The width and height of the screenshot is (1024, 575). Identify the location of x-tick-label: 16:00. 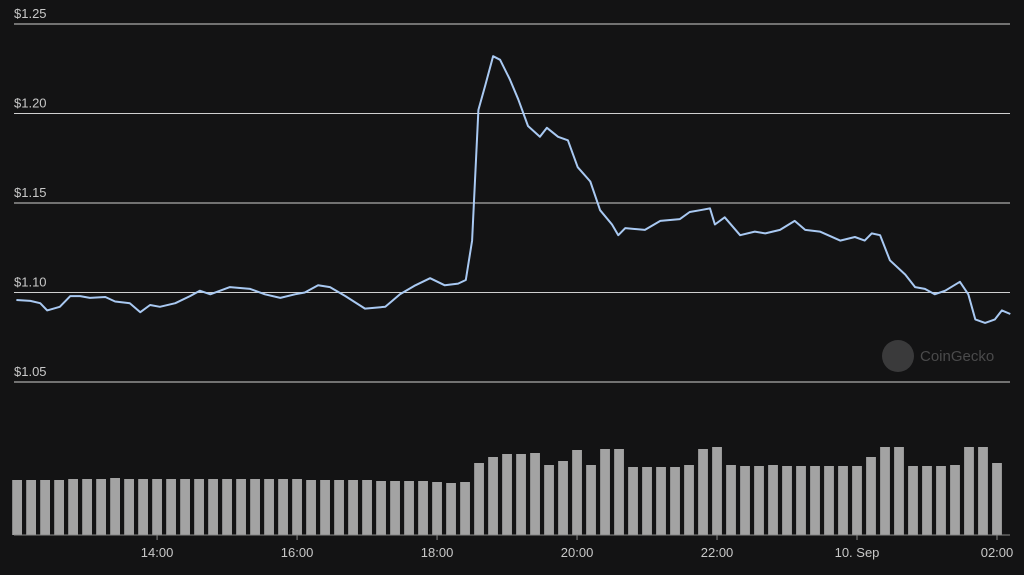
(297, 552).